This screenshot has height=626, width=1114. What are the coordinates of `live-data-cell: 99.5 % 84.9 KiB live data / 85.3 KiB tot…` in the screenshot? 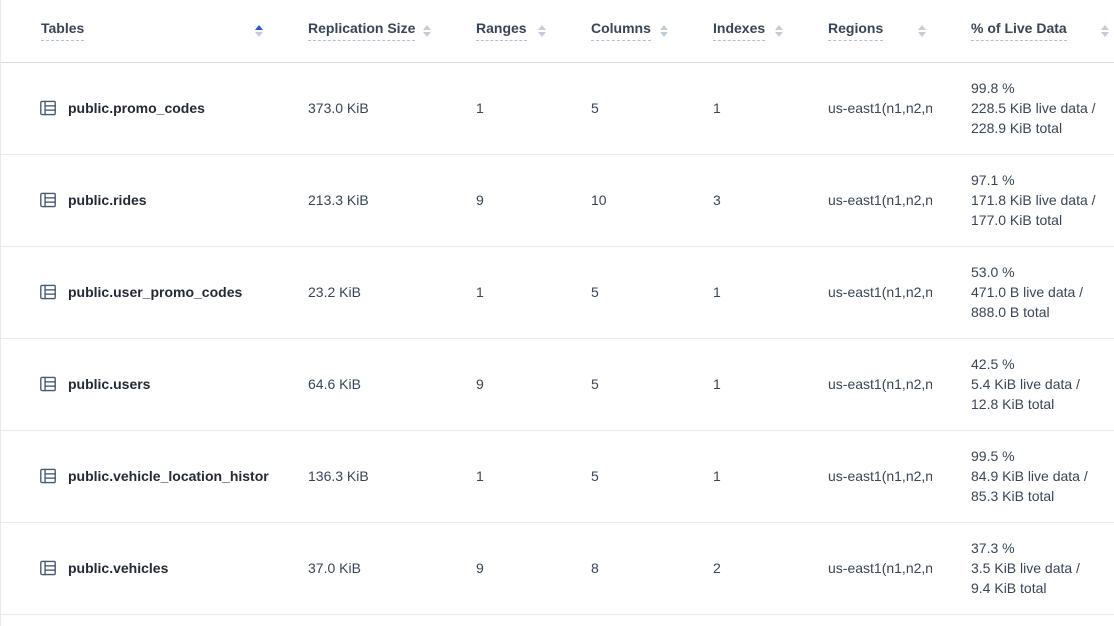 It's located at (1023, 476).